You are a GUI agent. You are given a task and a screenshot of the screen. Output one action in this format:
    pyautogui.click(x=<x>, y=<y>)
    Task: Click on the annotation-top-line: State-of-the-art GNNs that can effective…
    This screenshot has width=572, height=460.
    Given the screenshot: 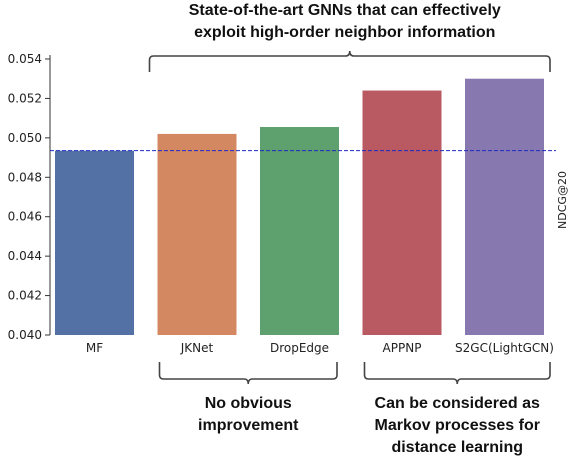 What is the action you would take?
    pyautogui.click(x=345, y=10)
    